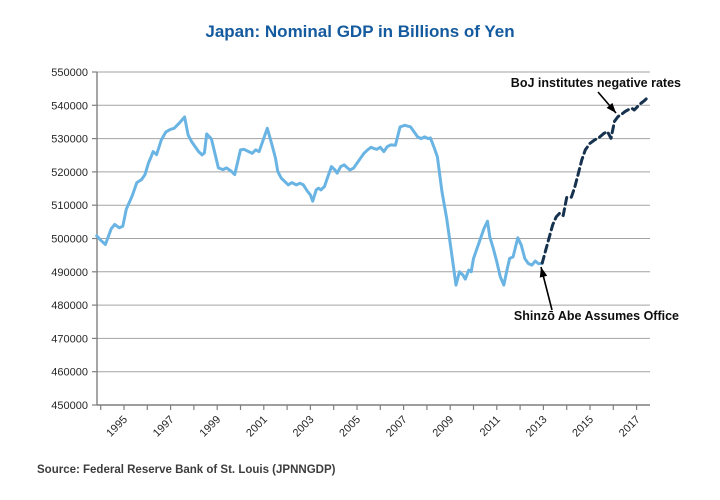 This screenshot has width=720, height=500. Describe the element at coordinates (596, 316) in the screenshot. I see `annotation-abe-assumes-office: Shinzō Abe Assumes Office` at that location.